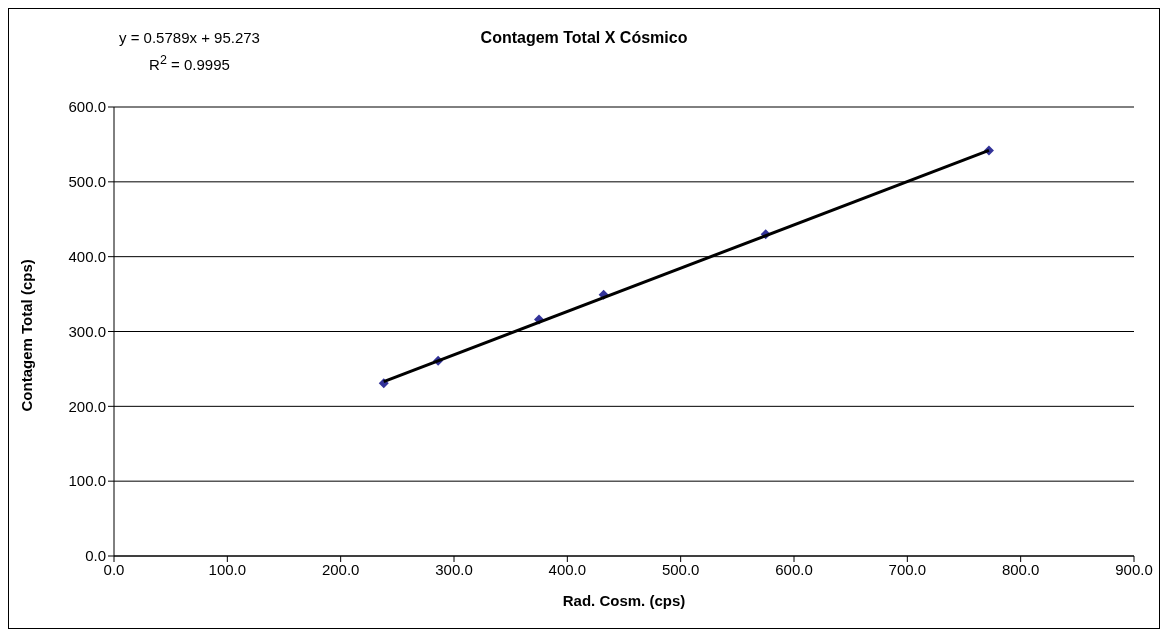 The image size is (1168, 635). What do you see at coordinates (87, 256) in the screenshot?
I see `y-tick-label: 400.0` at bounding box center [87, 256].